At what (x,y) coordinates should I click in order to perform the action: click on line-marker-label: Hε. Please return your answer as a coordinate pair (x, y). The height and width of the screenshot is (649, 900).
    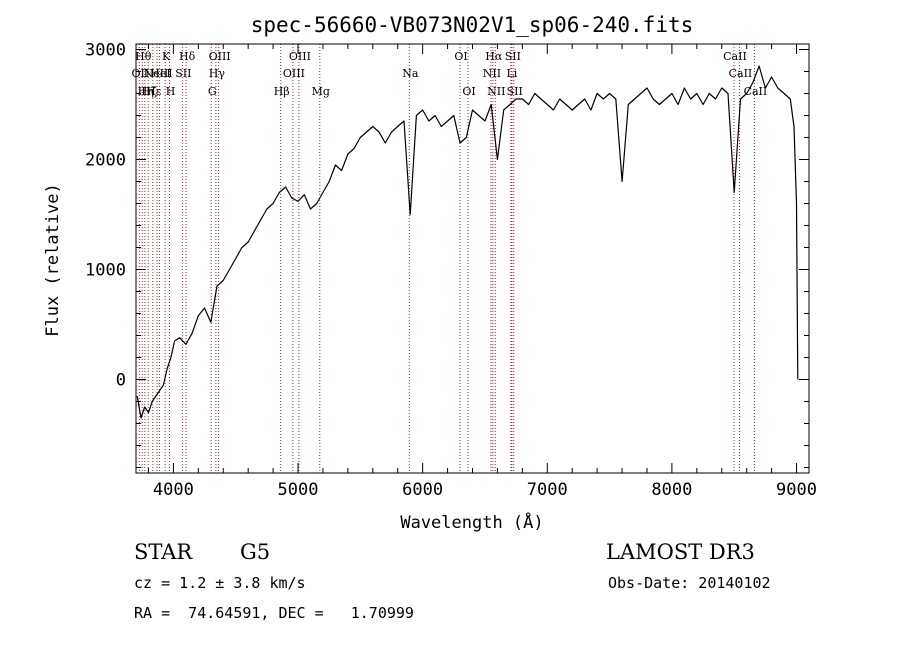
    Looking at the image, I should click on (154, 91).